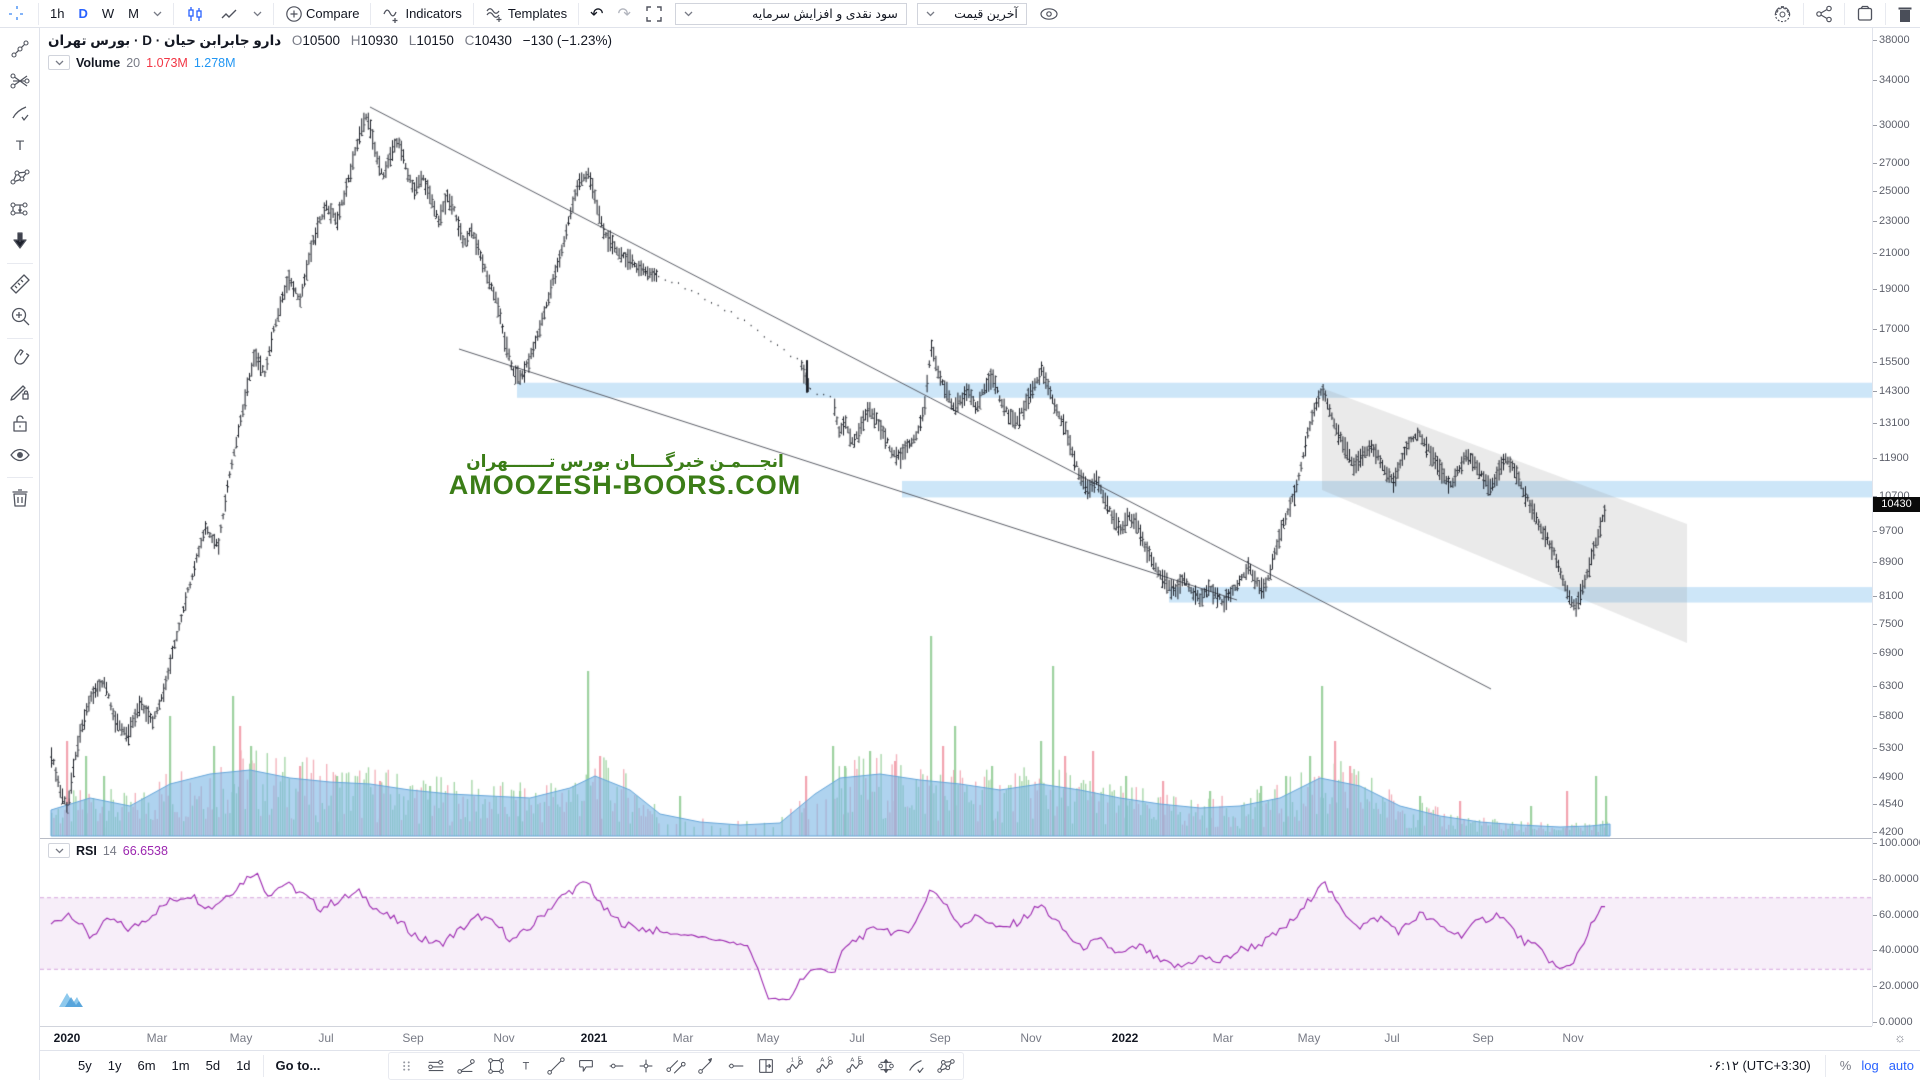 The width and height of the screenshot is (1920, 1080). What do you see at coordinates (145, 850) in the screenshot?
I see `rsi-value: 66.6538` at bounding box center [145, 850].